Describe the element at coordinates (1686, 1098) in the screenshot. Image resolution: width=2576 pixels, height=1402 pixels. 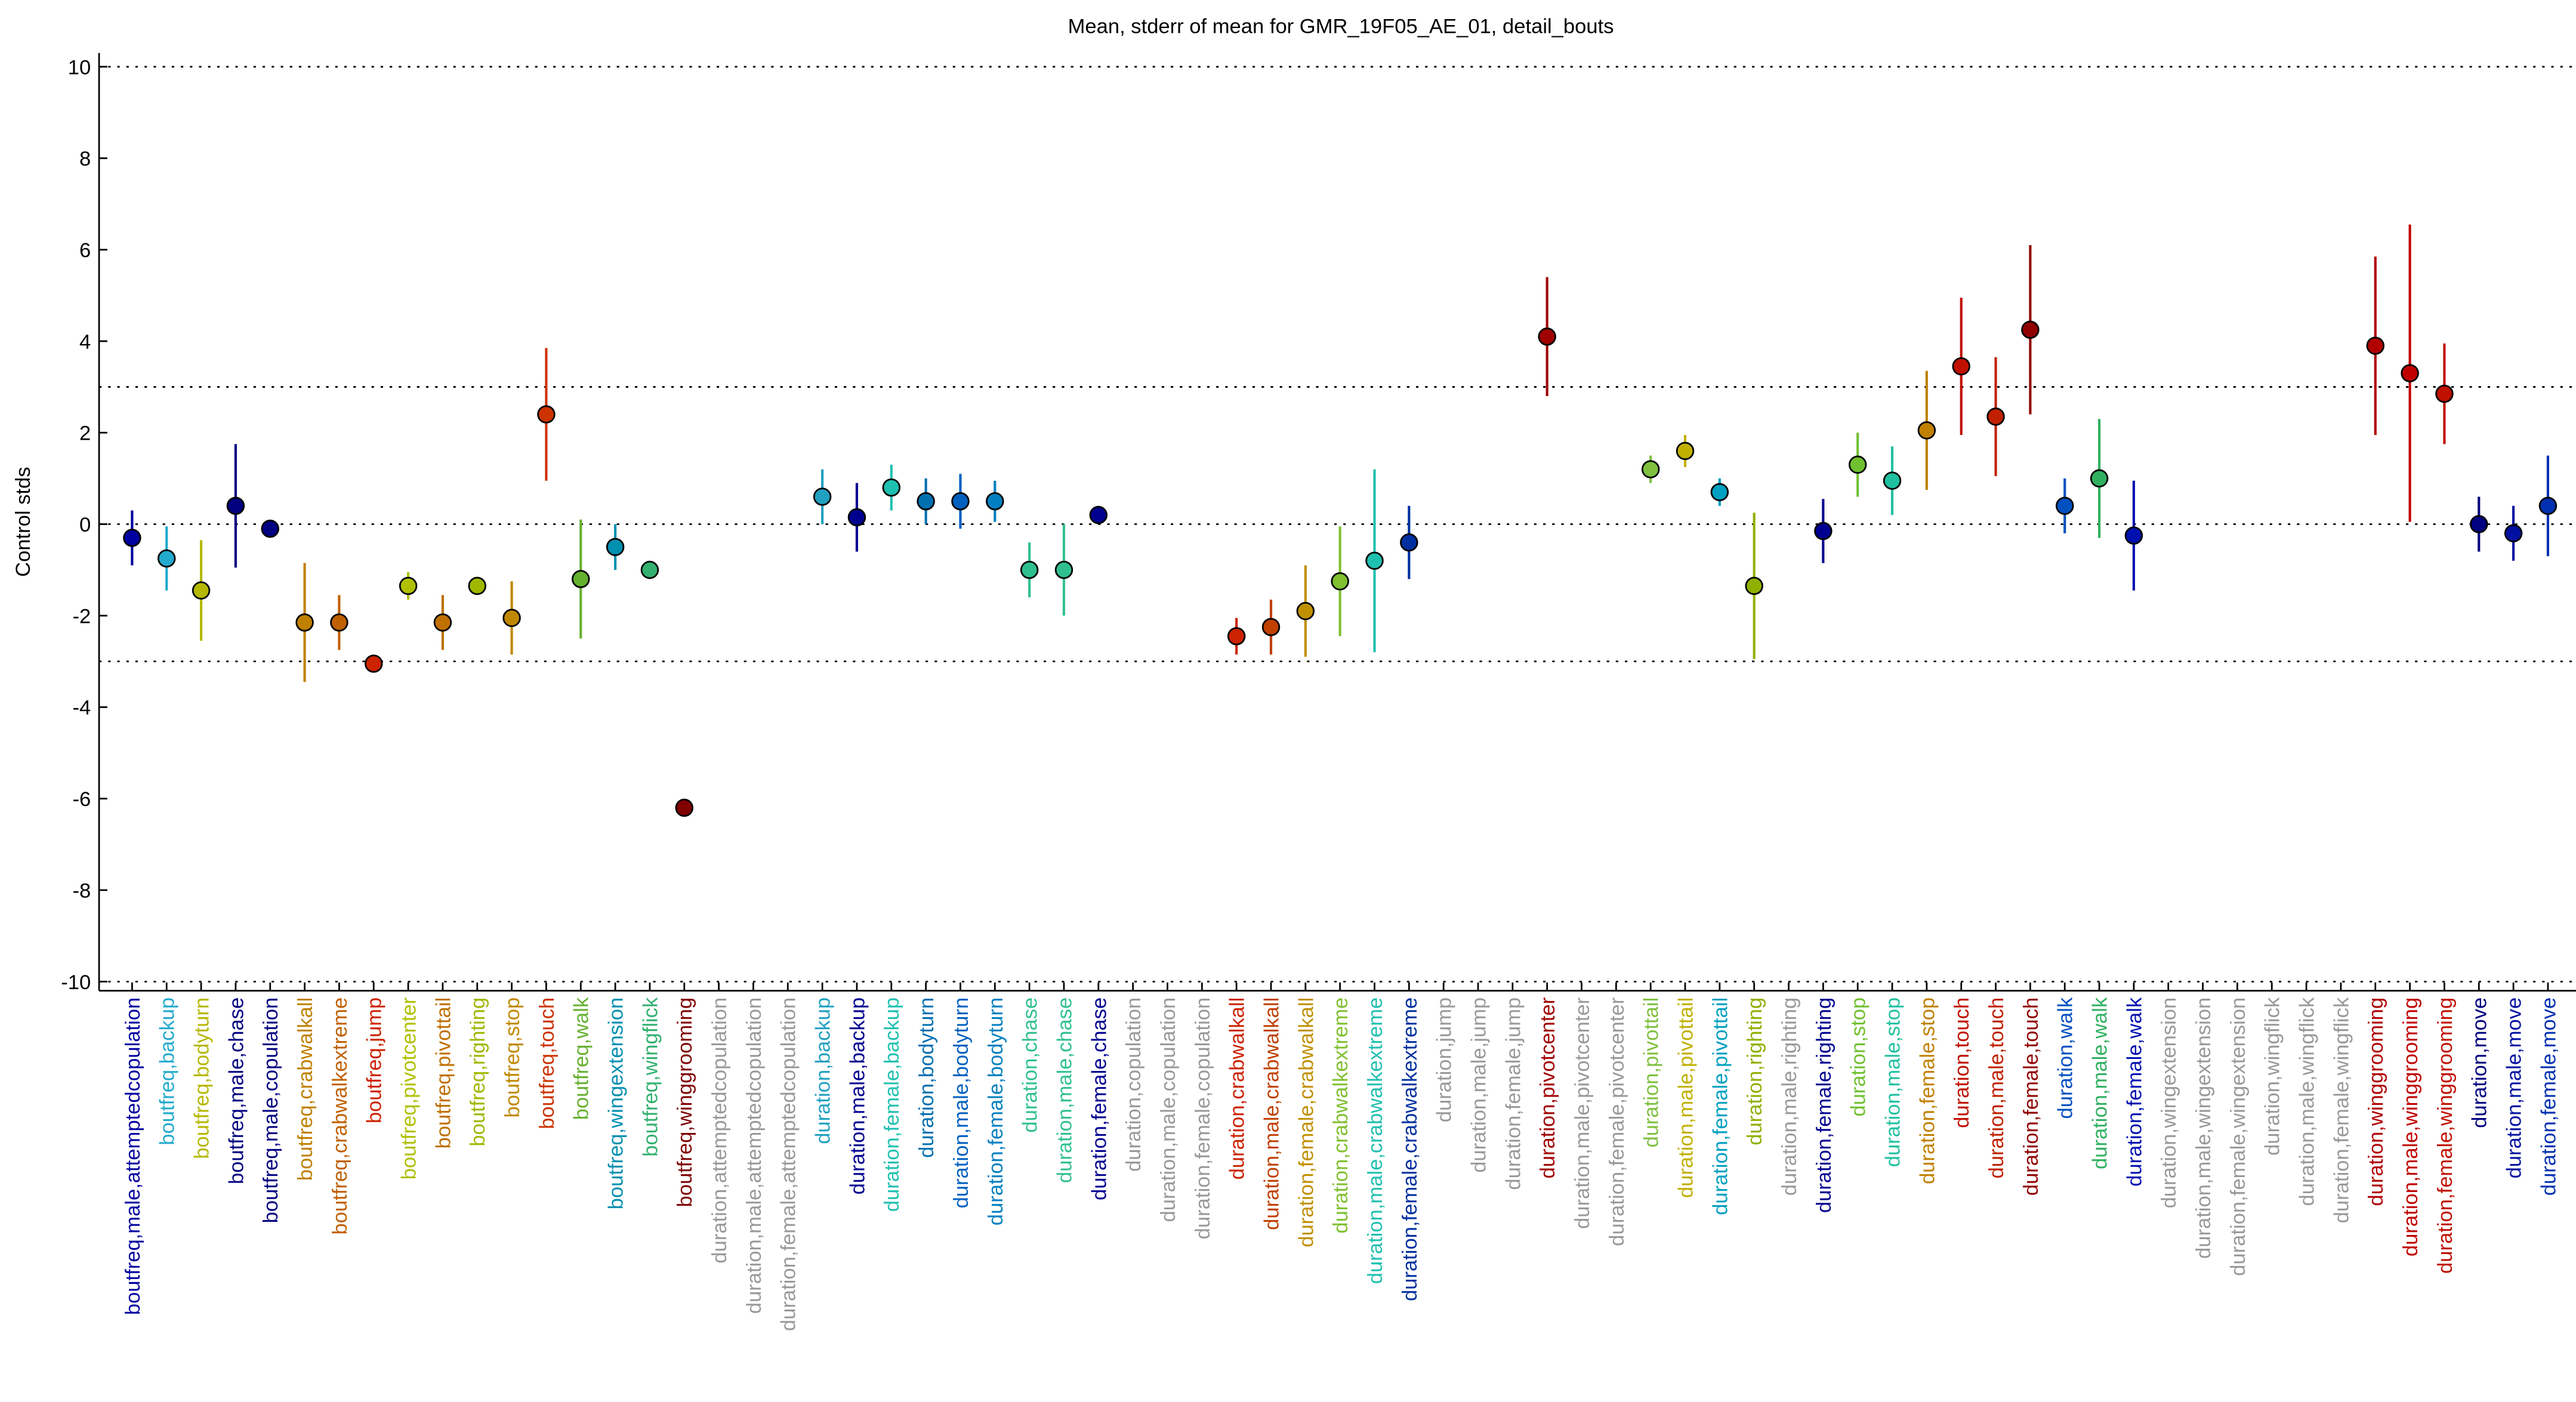
I see `x-tick-label: duration,male,pivottail` at that location.